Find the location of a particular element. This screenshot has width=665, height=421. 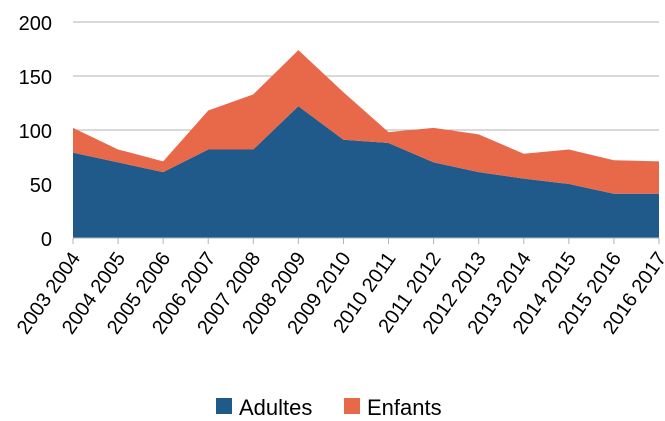

y-tick-label: 50 is located at coordinates (41, 186).